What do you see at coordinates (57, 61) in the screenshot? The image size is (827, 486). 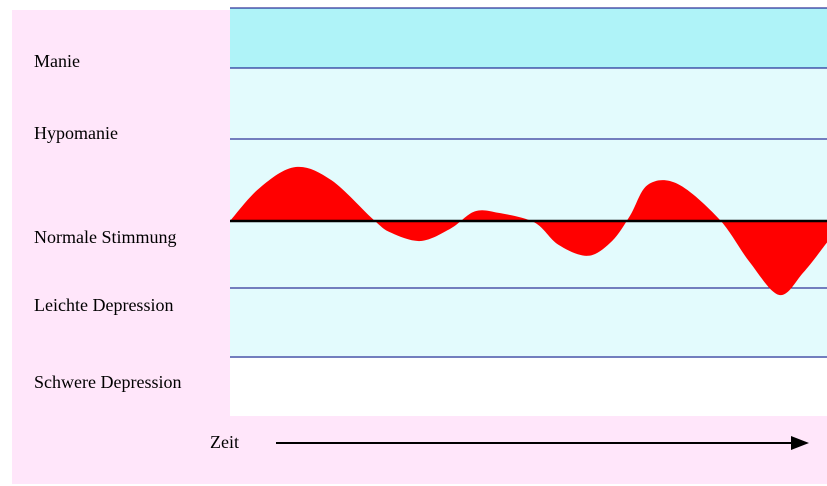 I see `level-label-mania: Manie` at bounding box center [57, 61].